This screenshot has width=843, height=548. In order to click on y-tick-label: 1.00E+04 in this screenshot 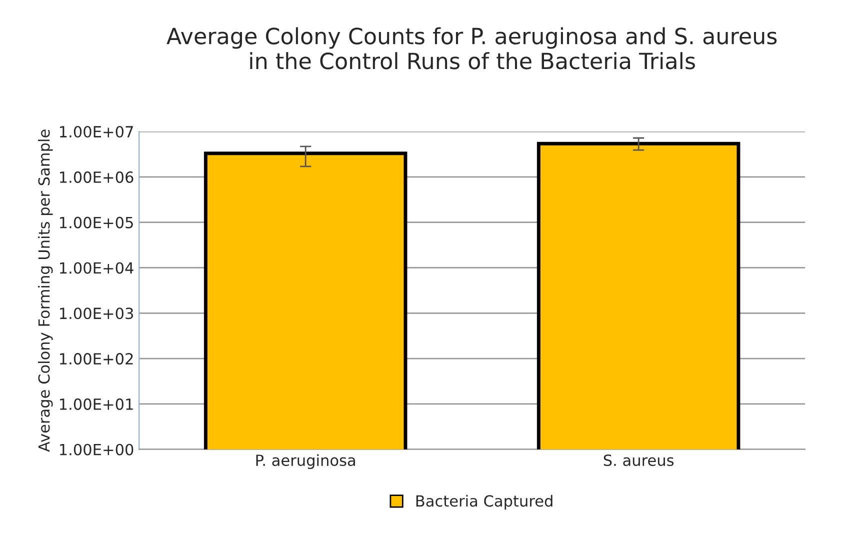, I will do `click(97, 268)`.